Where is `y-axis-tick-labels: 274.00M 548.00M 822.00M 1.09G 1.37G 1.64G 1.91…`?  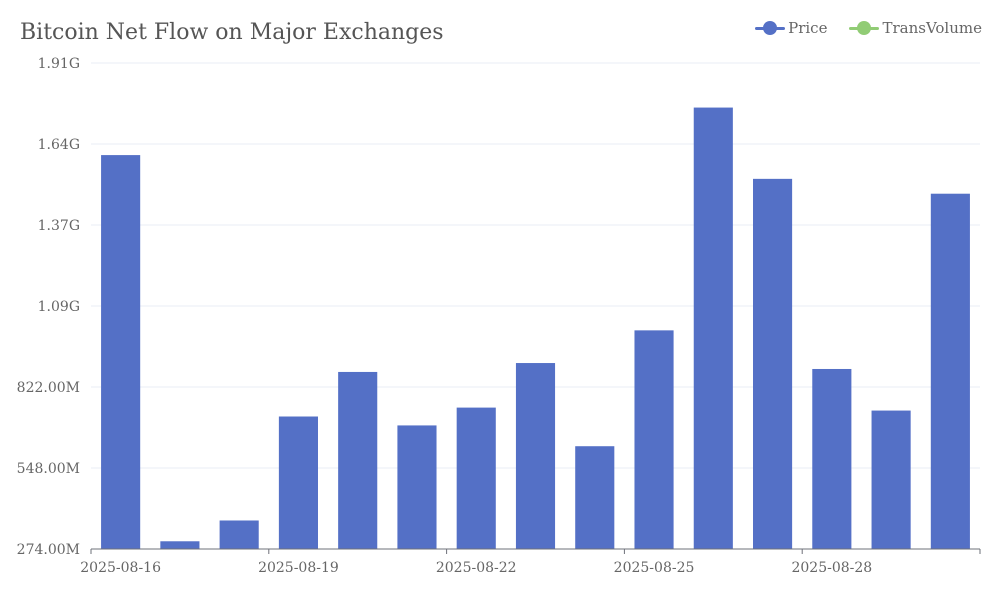
y-axis-tick-labels: 274.00M 548.00M 822.00M 1.09G 1.37G 1.64G 1.91… is located at coordinates (48, 307).